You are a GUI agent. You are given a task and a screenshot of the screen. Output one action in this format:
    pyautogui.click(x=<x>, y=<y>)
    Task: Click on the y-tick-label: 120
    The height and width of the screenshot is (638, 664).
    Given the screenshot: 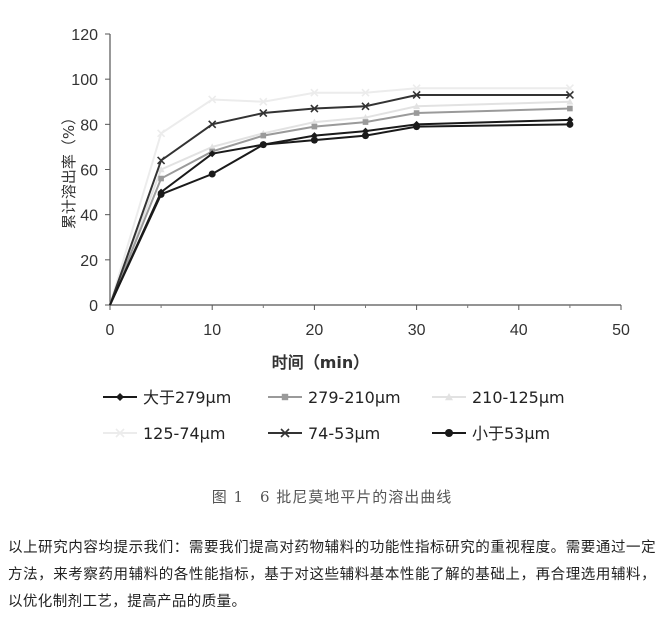 What is the action you would take?
    pyautogui.click(x=84, y=35)
    